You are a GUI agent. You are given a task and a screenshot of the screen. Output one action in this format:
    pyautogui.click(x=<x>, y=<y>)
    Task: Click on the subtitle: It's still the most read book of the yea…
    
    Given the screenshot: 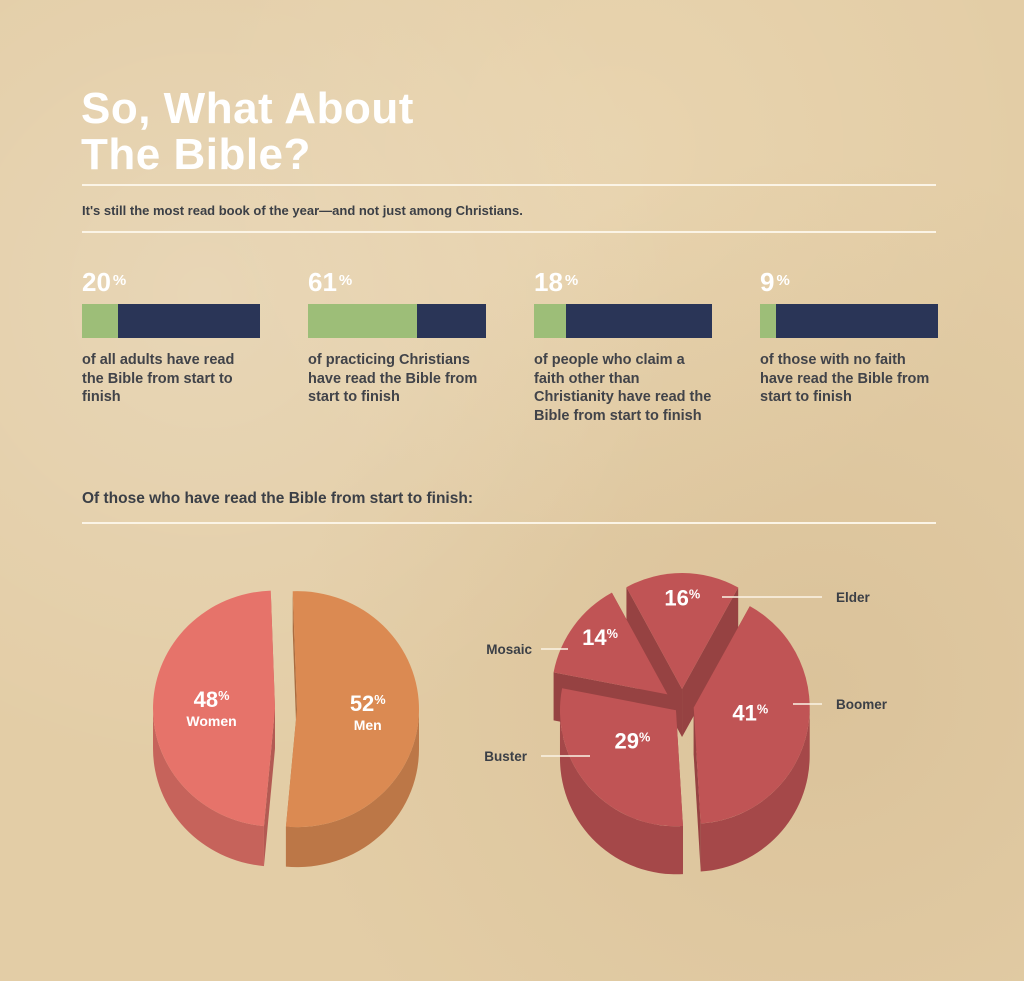 What is the action you would take?
    pyautogui.click(x=302, y=210)
    